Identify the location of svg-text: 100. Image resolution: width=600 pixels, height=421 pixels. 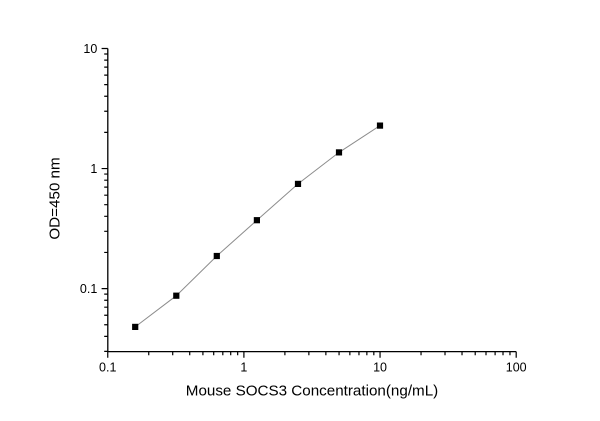
(516, 367).